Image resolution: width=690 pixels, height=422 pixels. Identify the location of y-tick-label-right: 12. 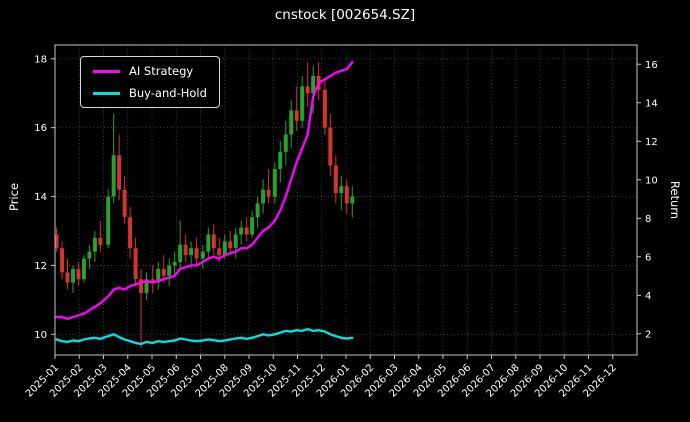
(651, 142).